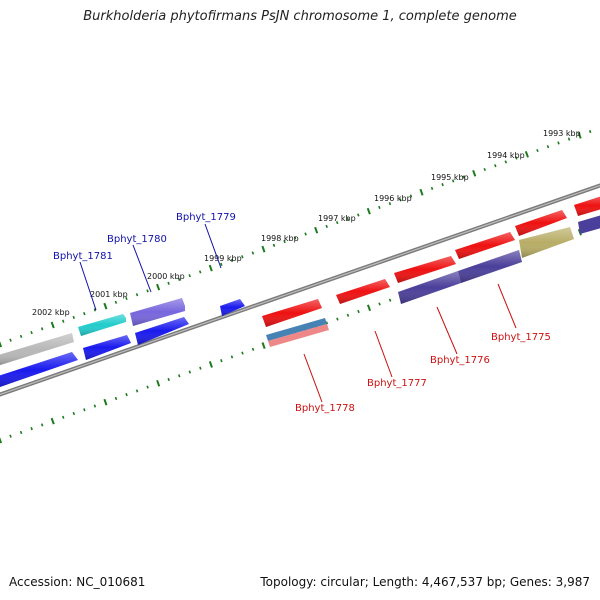  Describe the element at coordinates (562, 133) in the screenshot. I see `scale-label-1993: 1993 kbp` at that location.